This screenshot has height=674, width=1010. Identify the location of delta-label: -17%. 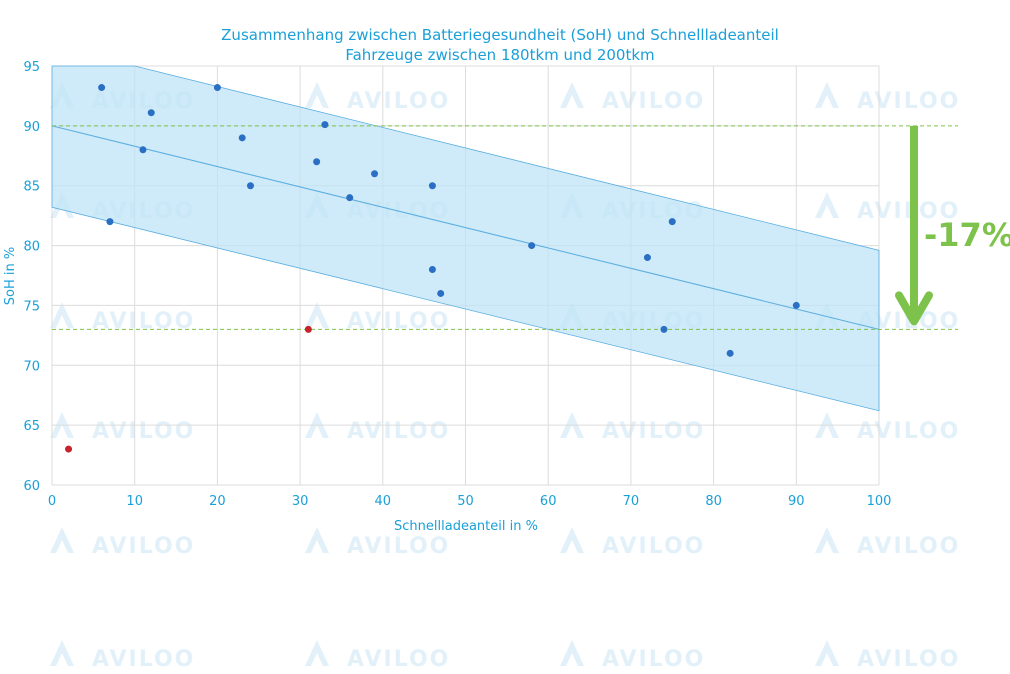
(967, 235).